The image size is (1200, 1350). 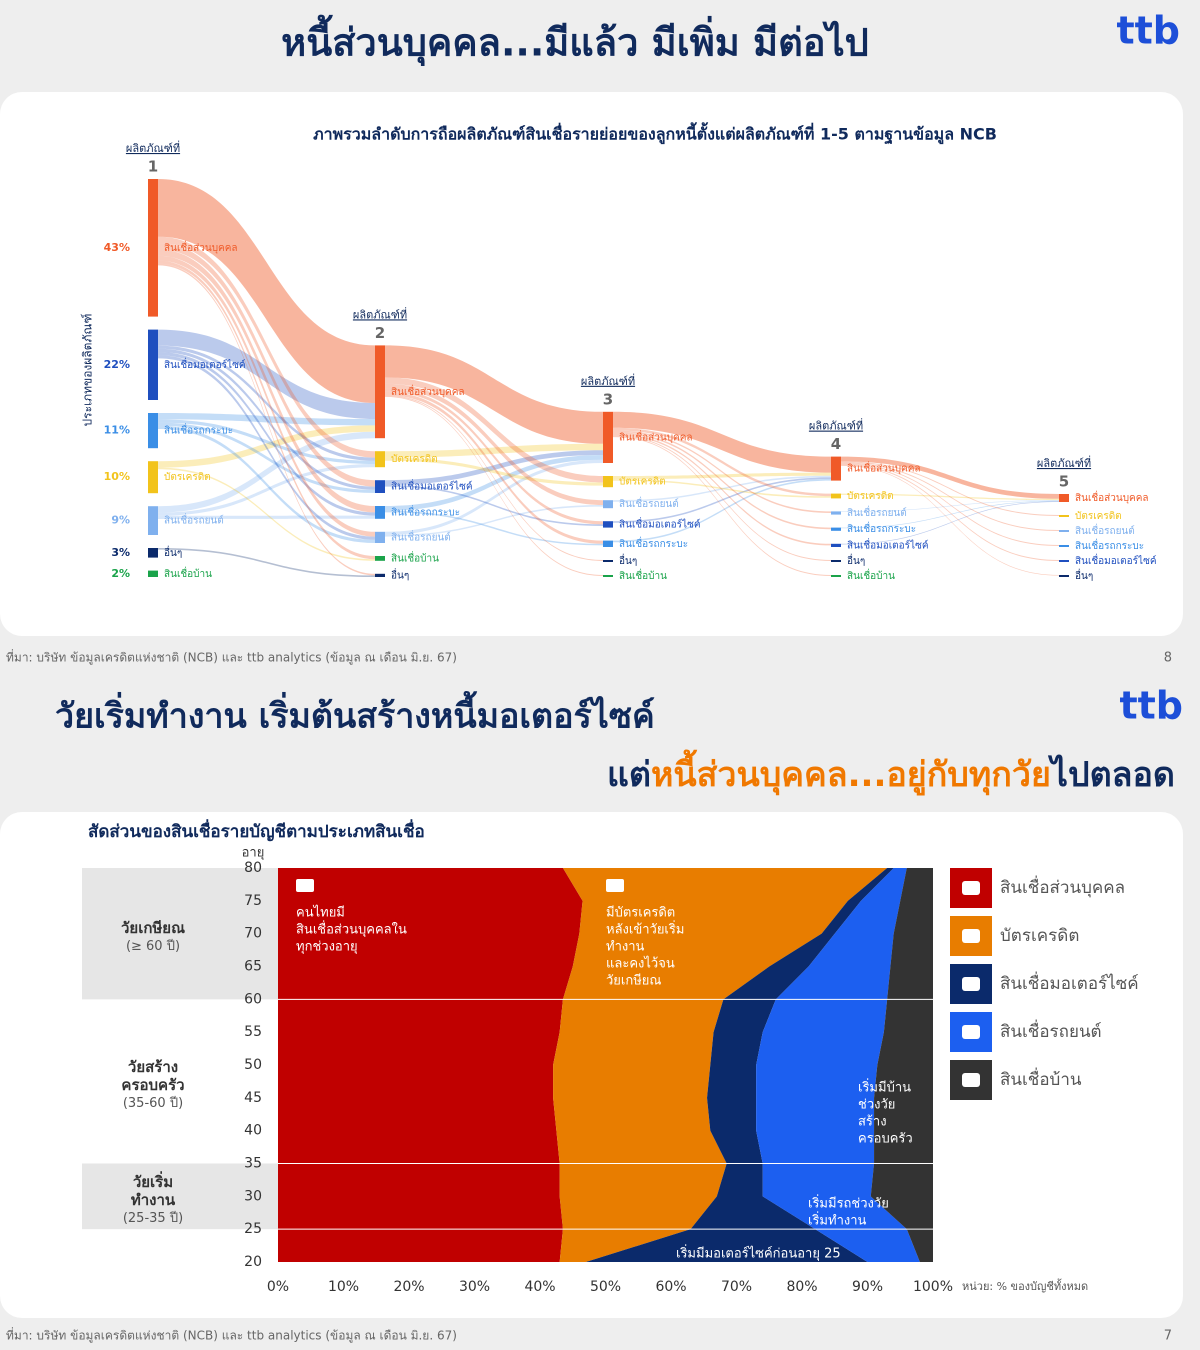 I want to click on annotation: มีบัตรเครดิต, so click(x=640, y=913).